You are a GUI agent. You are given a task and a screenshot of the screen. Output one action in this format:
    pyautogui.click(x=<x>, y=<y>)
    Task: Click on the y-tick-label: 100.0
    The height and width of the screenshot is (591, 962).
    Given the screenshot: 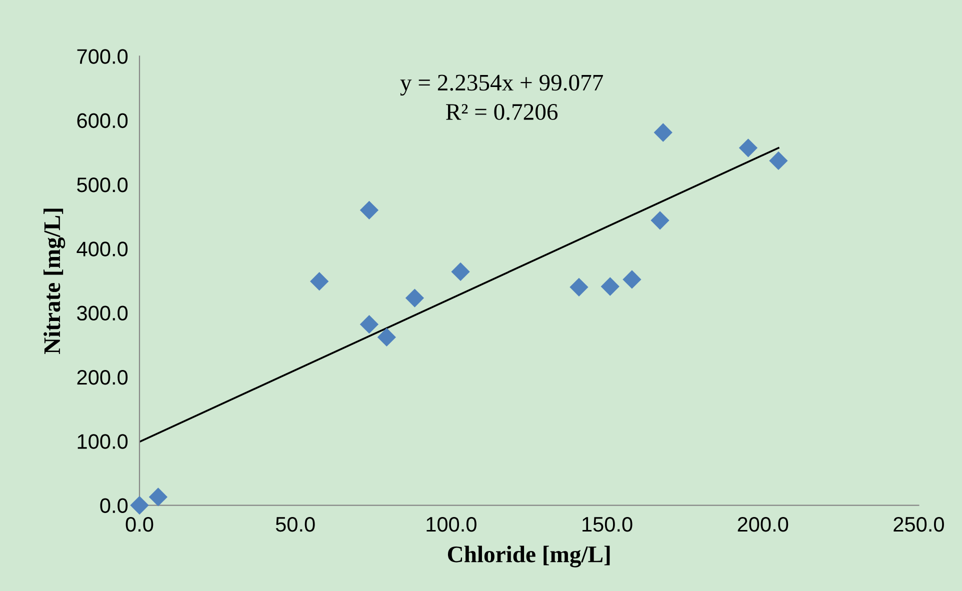 What is the action you would take?
    pyautogui.click(x=103, y=441)
    